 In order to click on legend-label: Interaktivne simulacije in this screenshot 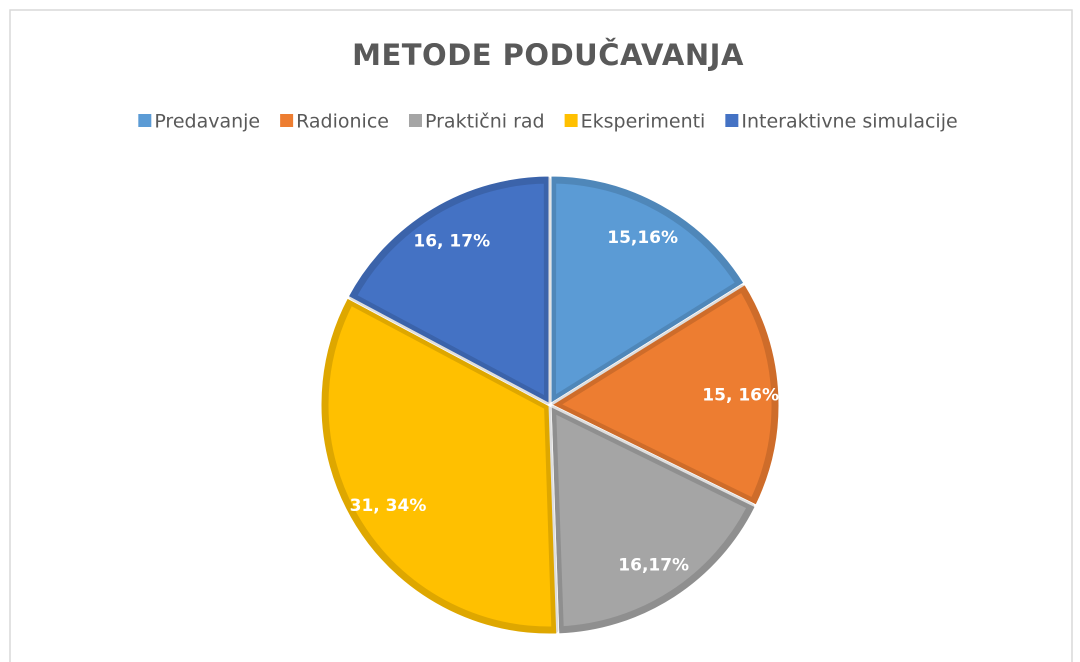, I will do `click(849, 122)`.